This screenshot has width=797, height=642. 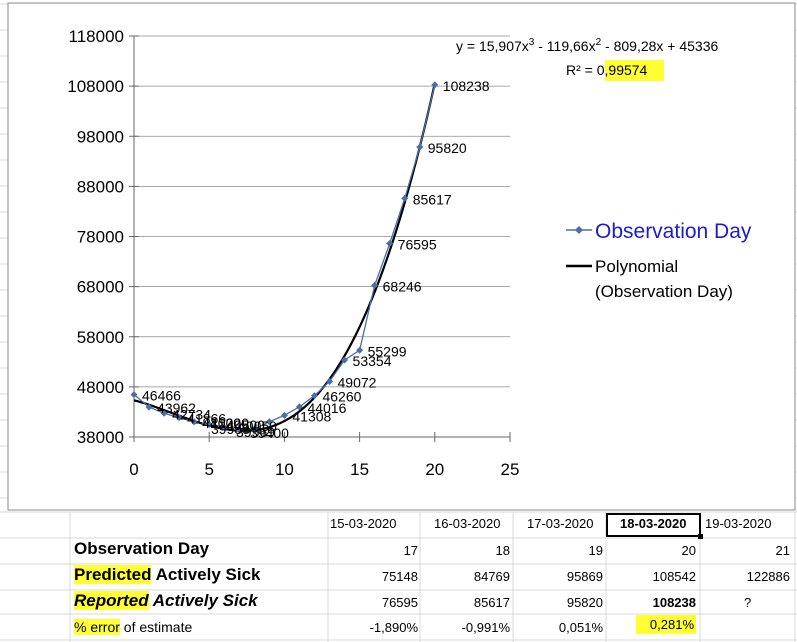 I want to click on data-label: 46466, so click(x=161, y=396).